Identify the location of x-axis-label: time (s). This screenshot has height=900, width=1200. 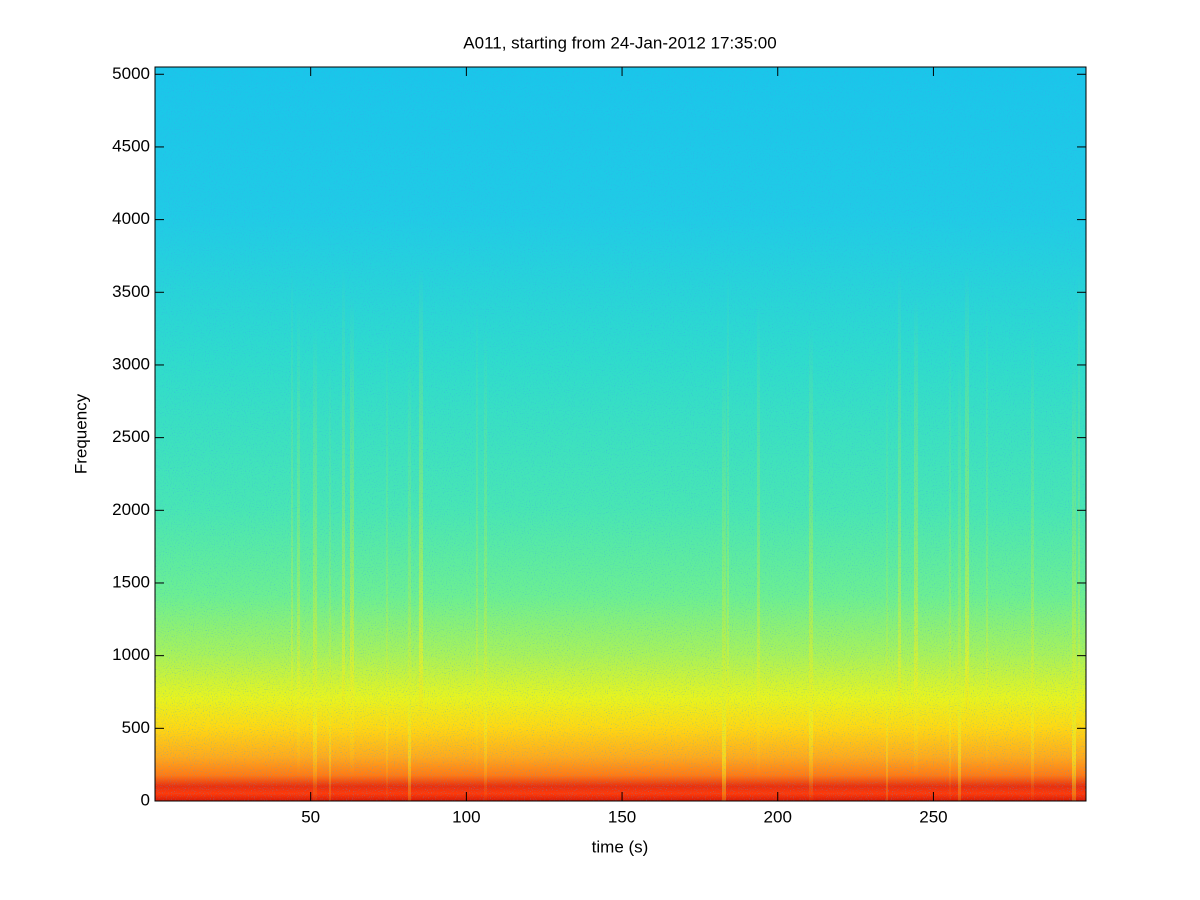
(620, 846).